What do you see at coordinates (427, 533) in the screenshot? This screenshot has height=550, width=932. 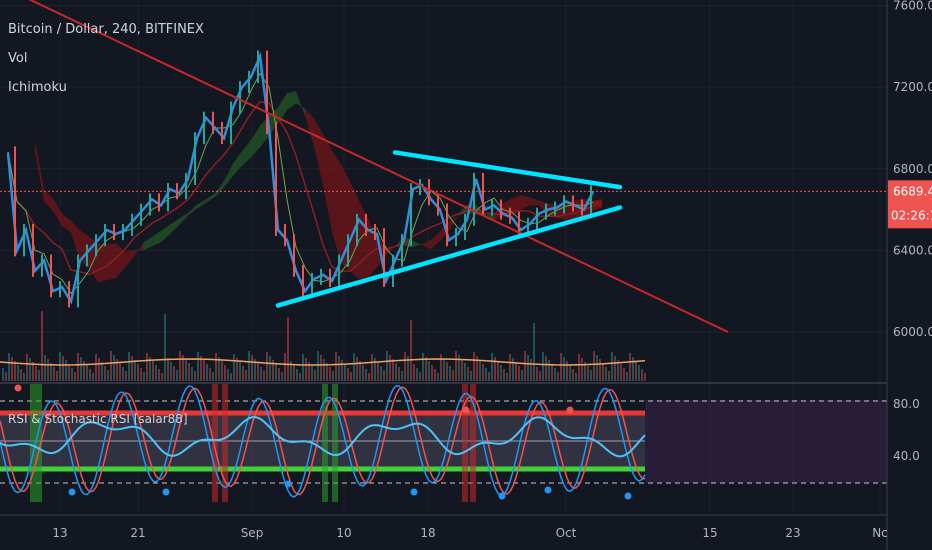 I see `time-tick-label: 18` at bounding box center [427, 533].